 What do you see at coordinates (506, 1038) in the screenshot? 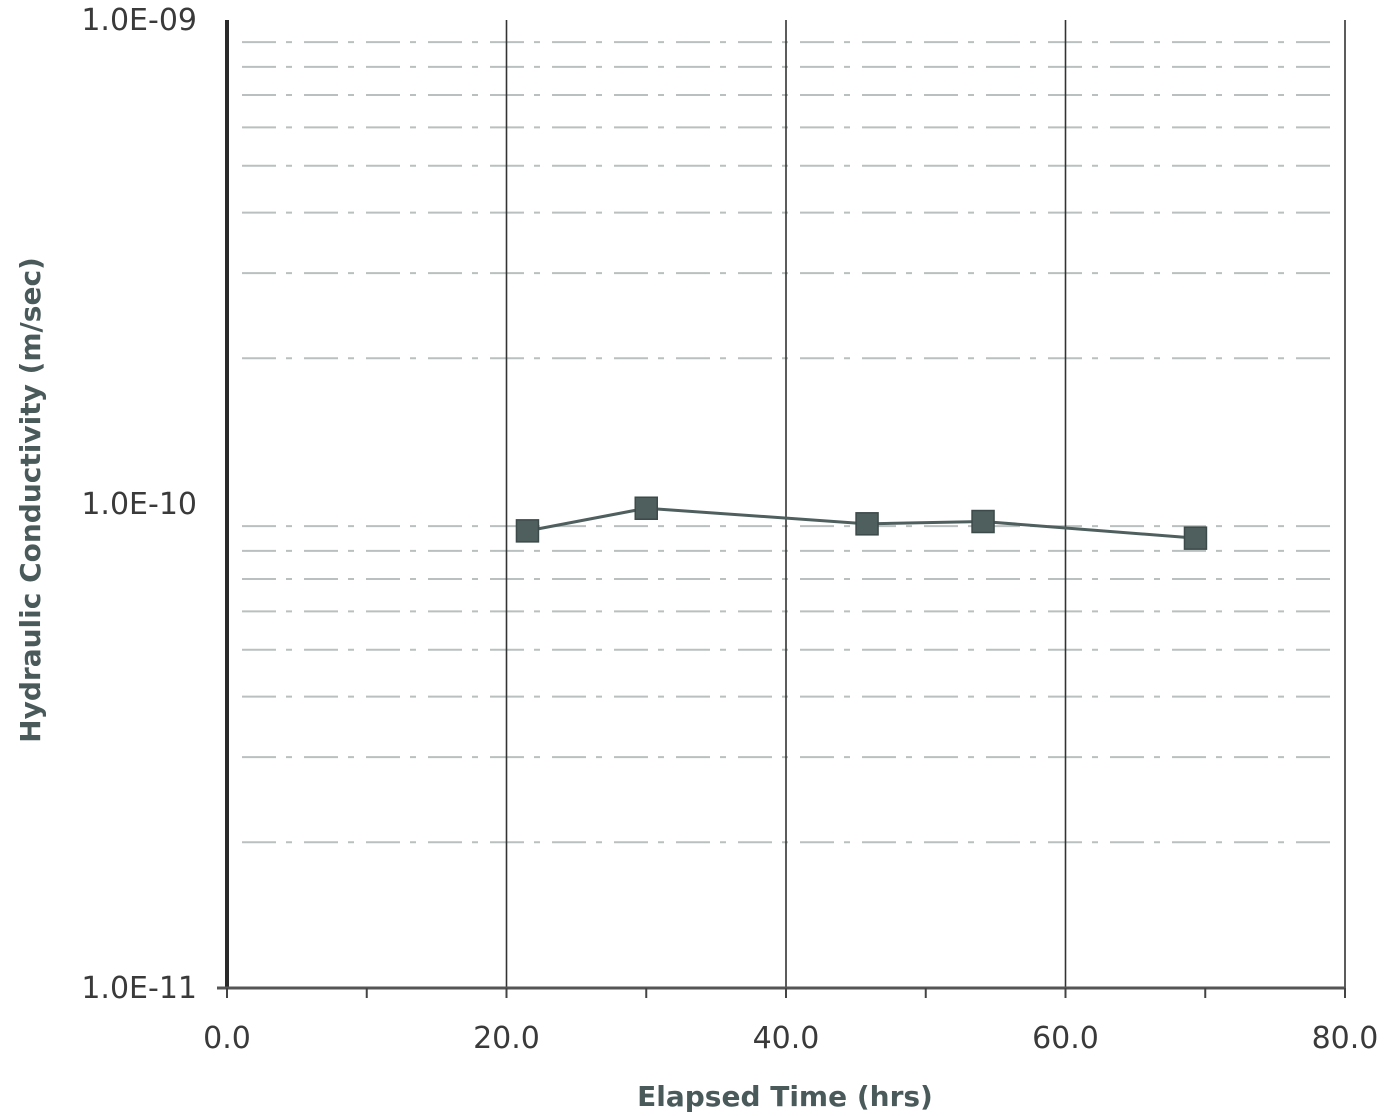
I see `x-tick-label: 20.0` at bounding box center [506, 1038].